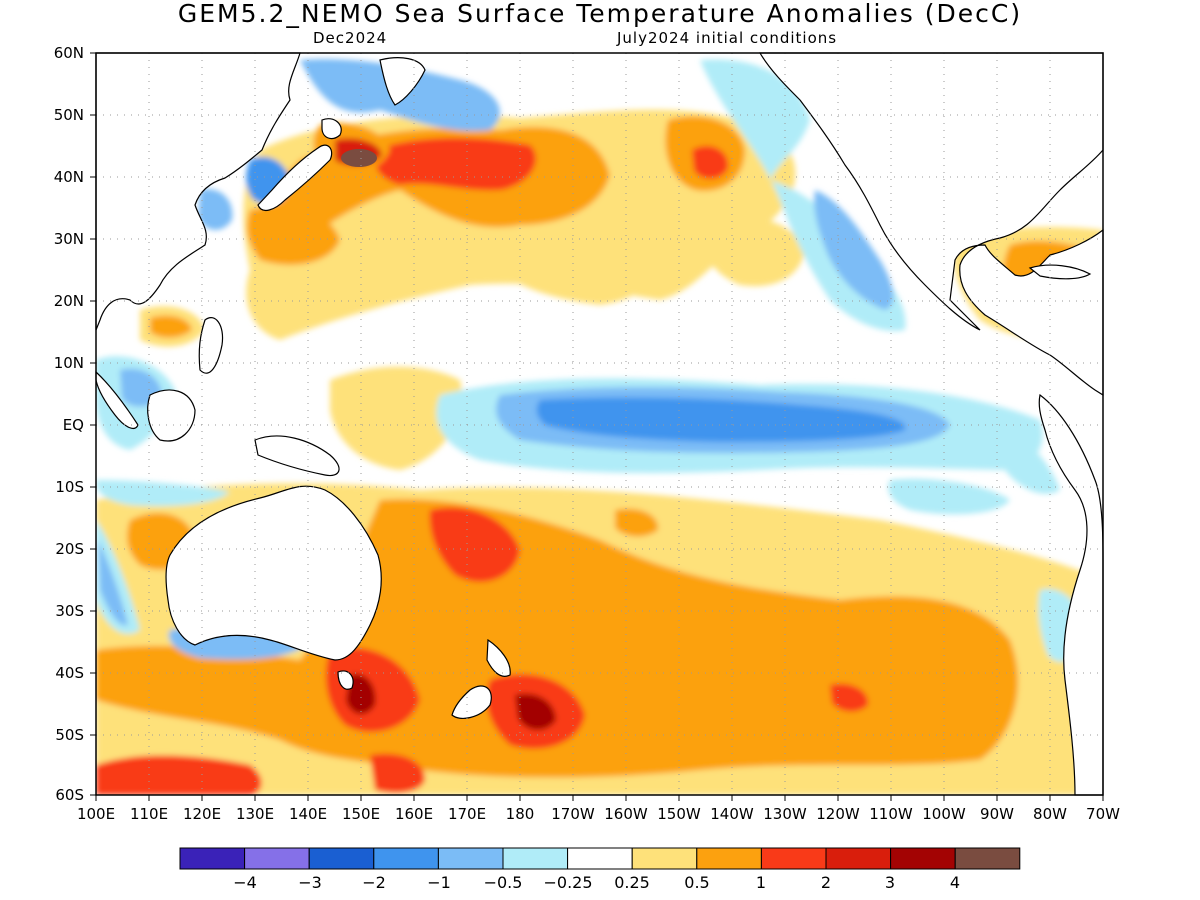 The image size is (1200, 900). Describe the element at coordinates (68, 239) in the screenshot. I see `lat-label: 30N` at that location.